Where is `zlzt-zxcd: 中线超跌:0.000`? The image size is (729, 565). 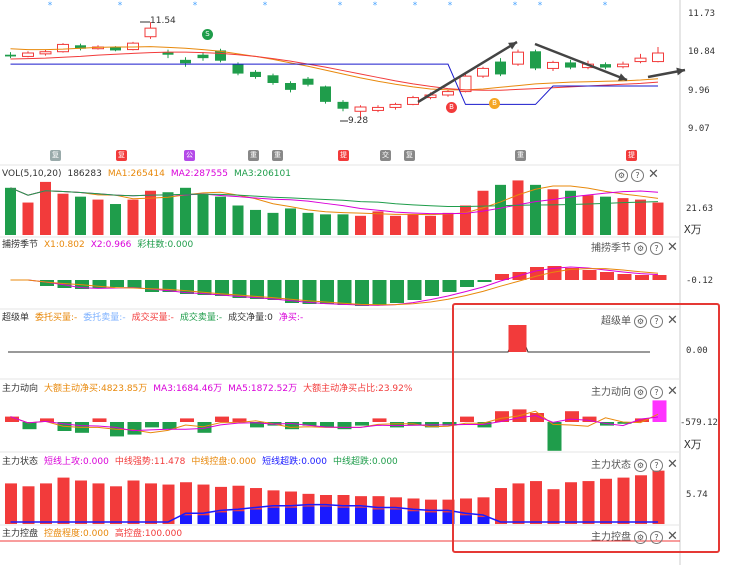 zlzt-zxcd: 中线超跌:0.000 is located at coordinates (365, 462).